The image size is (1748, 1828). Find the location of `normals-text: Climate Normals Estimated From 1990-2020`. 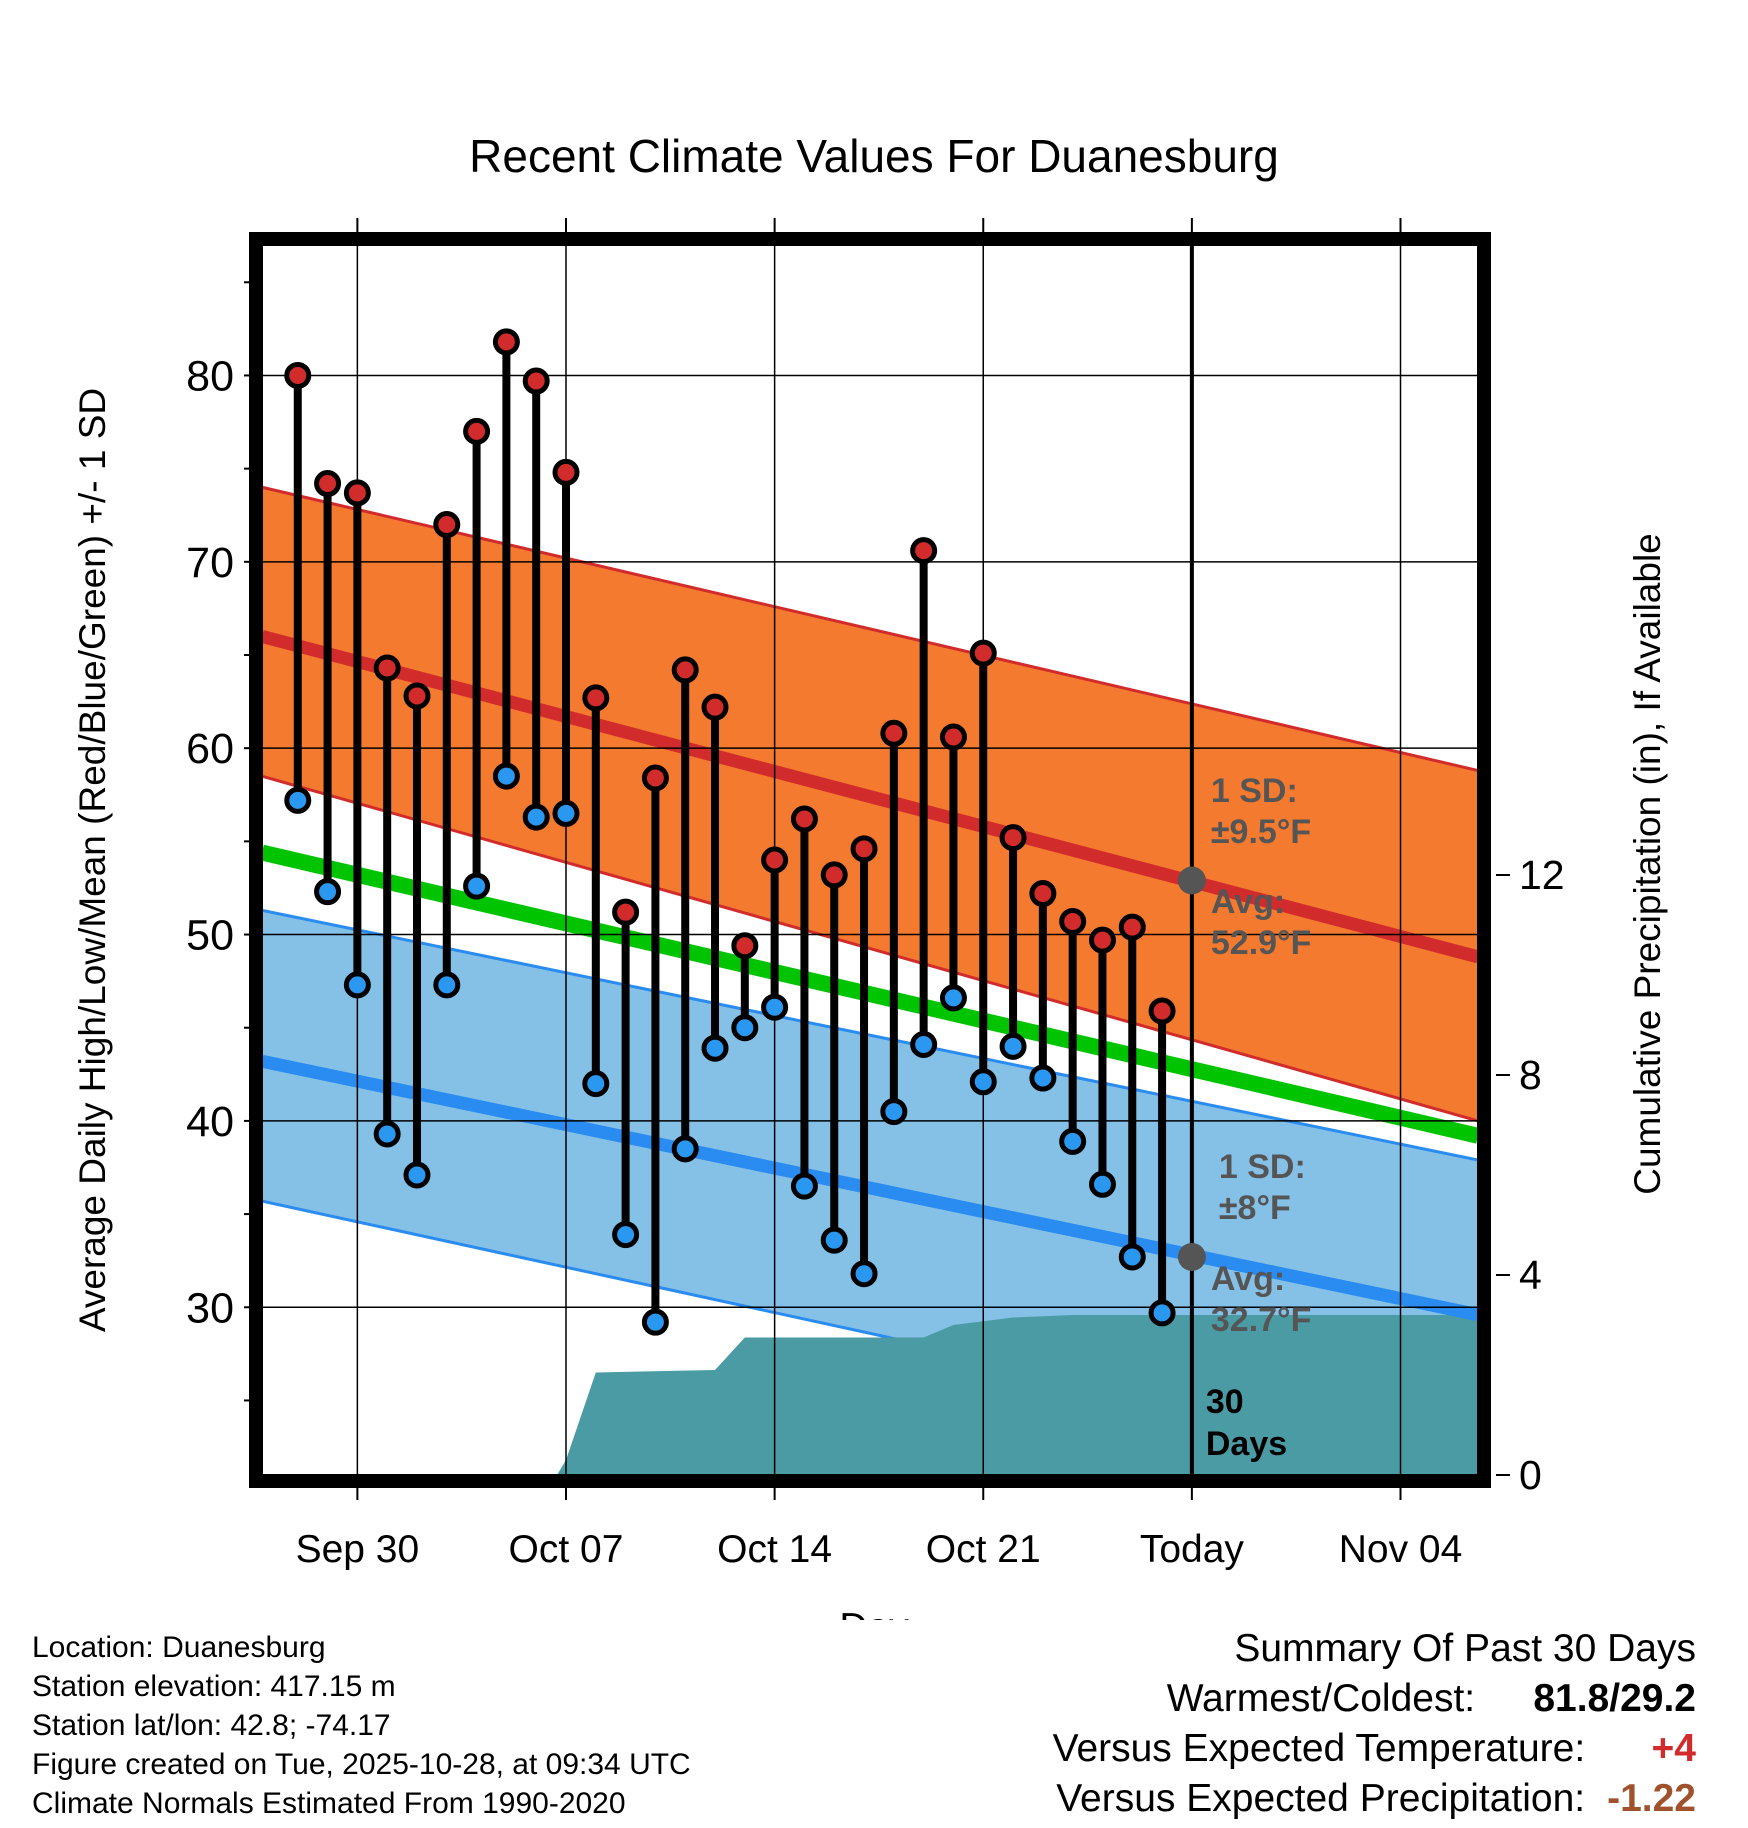

normals-text: Climate Normals Estimated From 1990-2020 is located at coordinates (329, 1803).